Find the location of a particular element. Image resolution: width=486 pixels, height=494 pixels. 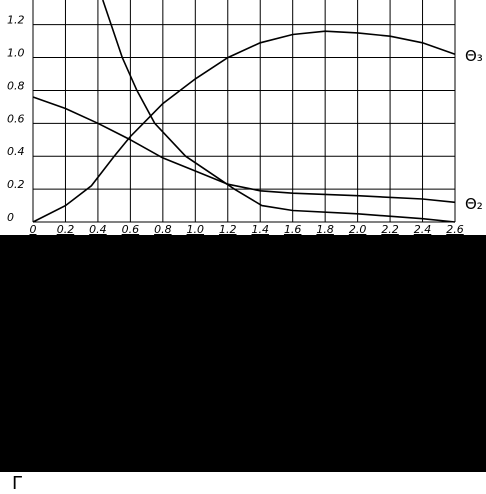

x-tick-label: 1.6 is located at coordinates (293, 229).